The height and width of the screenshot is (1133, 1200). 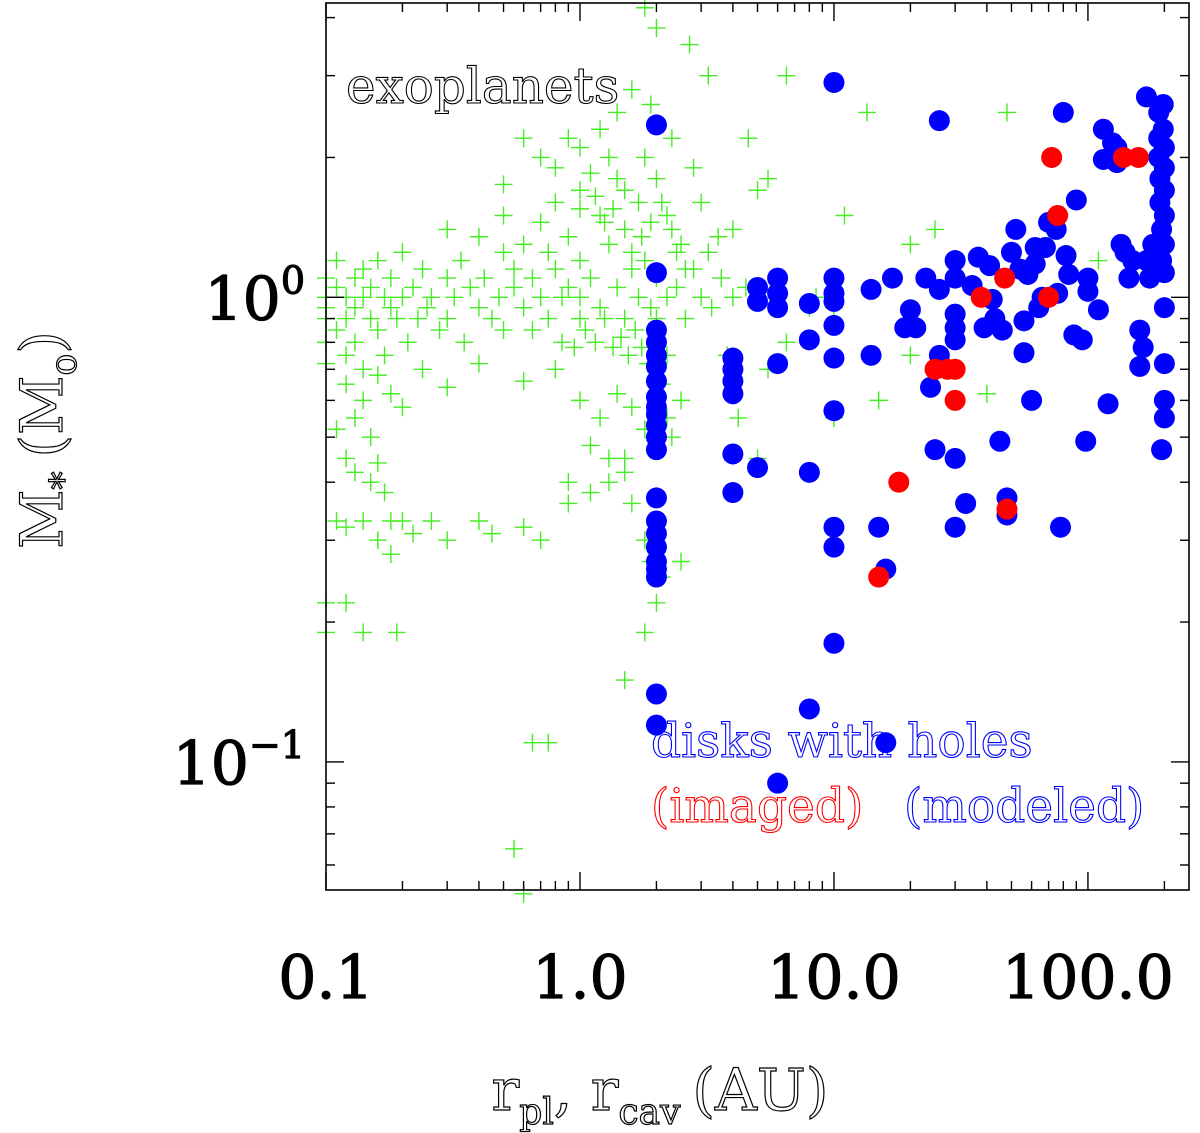 I want to click on x-tick-label: 1.0, so click(x=579, y=978).